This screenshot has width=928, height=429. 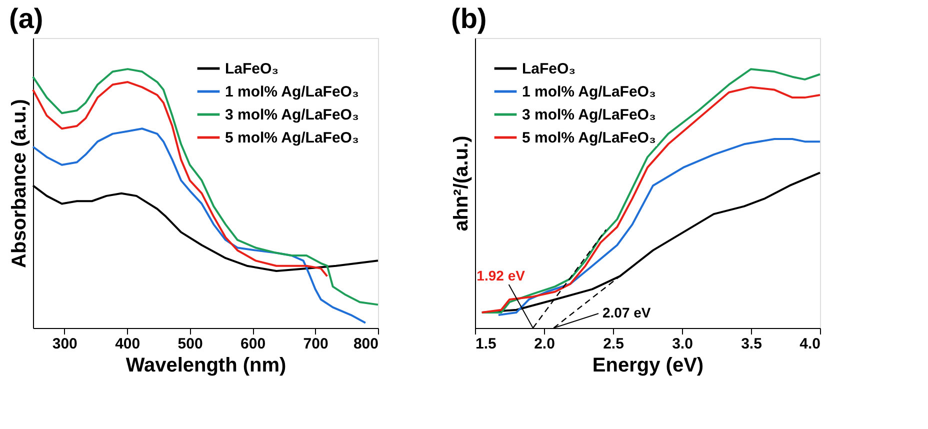 What do you see at coordinates (365, 344) in the screenshot?
I see `x-tick-label: 800` at bounding box center [365, 344].